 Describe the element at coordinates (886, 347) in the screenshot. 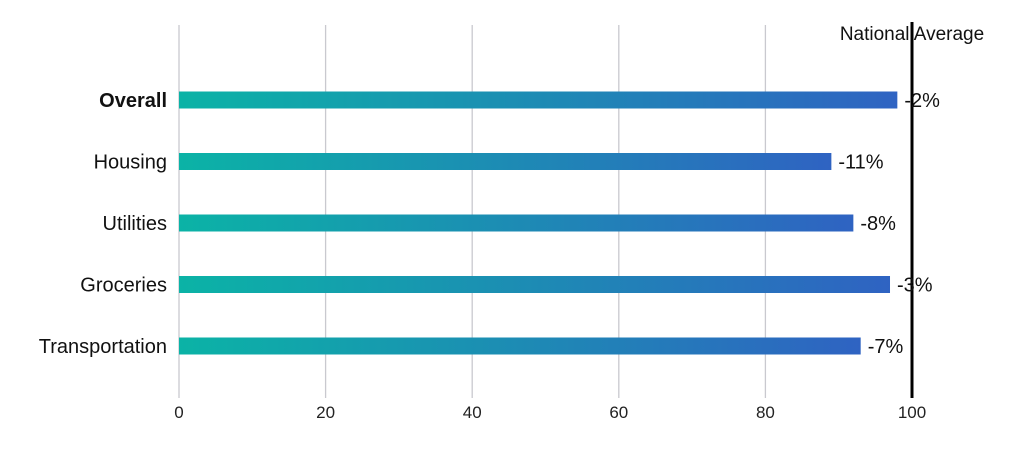

I see `value-label: -7%` at that location.